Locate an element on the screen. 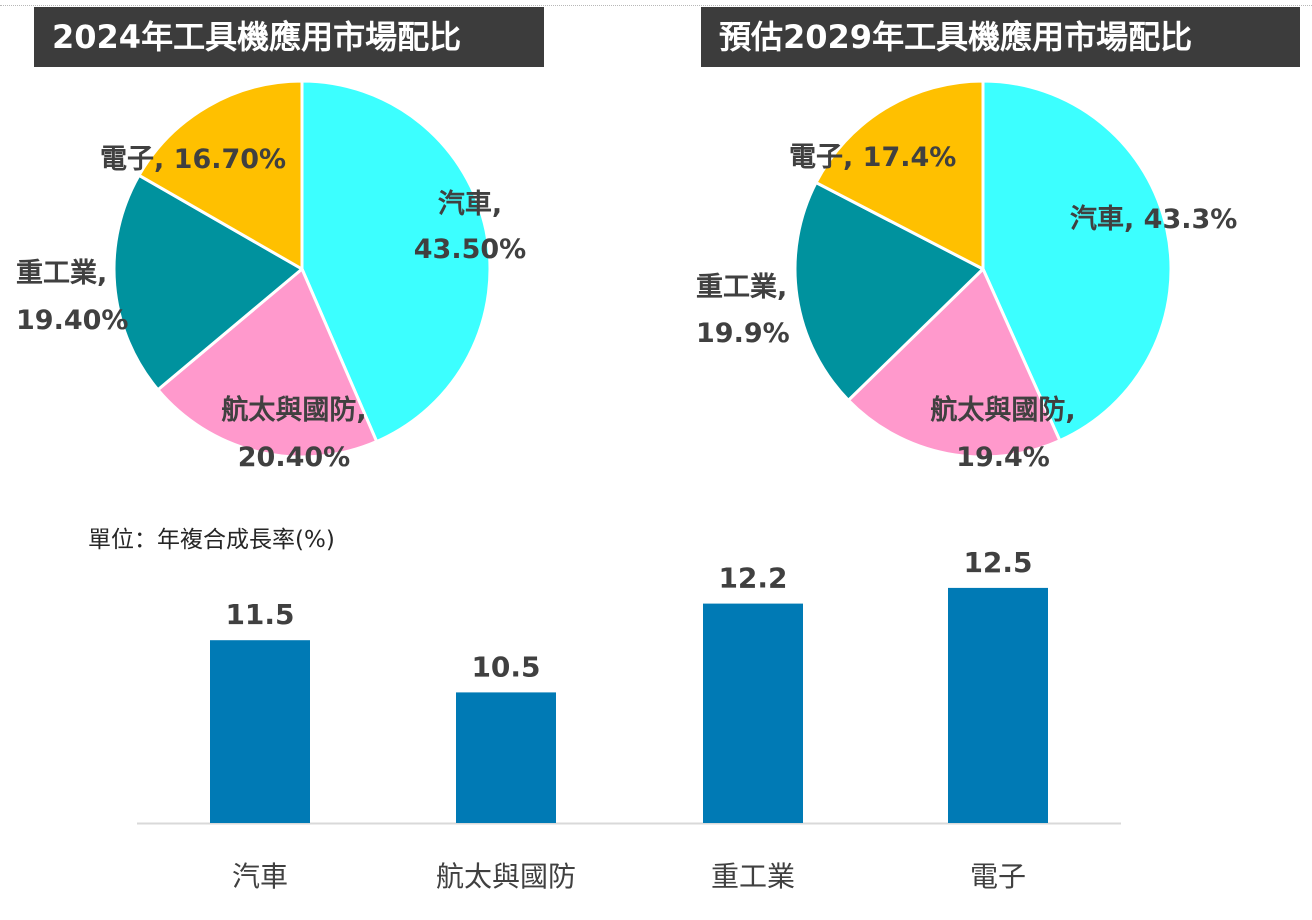 The image size is (1312, 920). pie-2024-title: 2024年工具機應用市場配比 is located at coordinates (289, 37).